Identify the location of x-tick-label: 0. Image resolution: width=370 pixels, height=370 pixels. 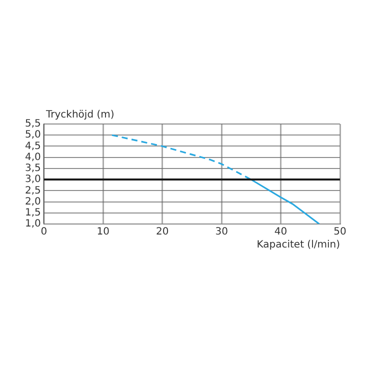
(44, 232).